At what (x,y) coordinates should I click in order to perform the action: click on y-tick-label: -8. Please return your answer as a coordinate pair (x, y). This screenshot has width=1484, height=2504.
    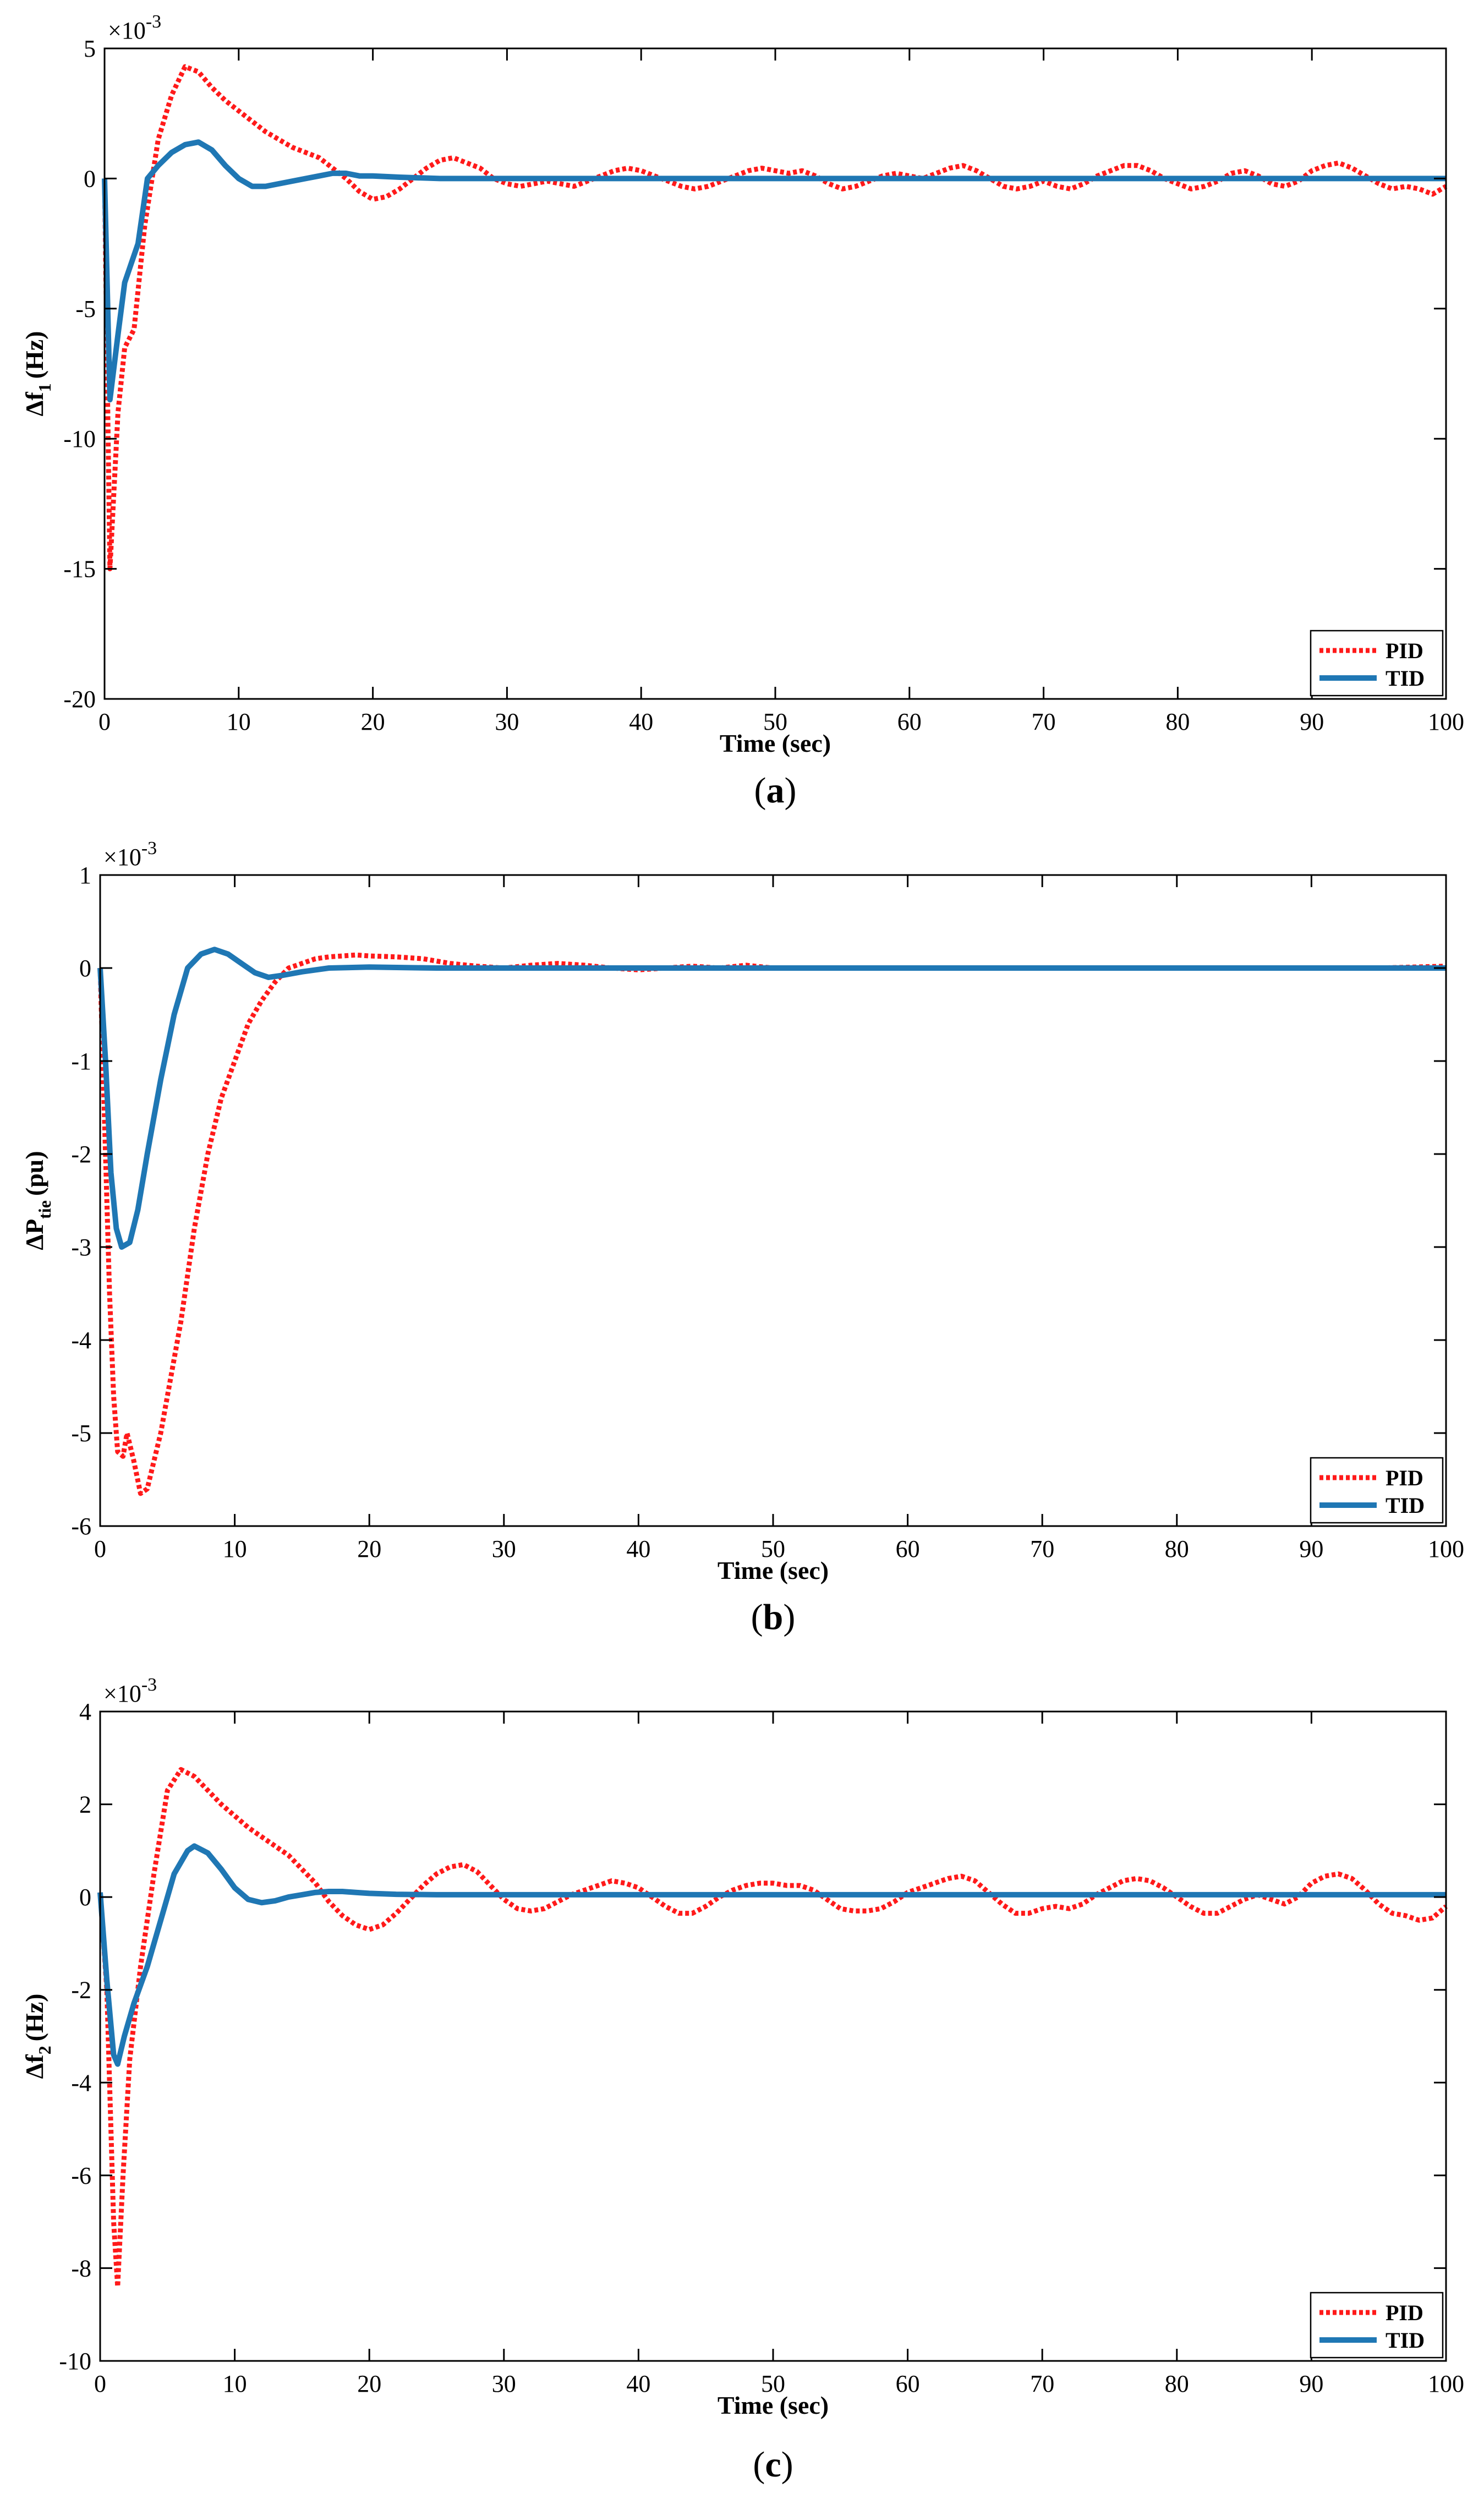
    Looking at the image, I should click on (81, 2268).